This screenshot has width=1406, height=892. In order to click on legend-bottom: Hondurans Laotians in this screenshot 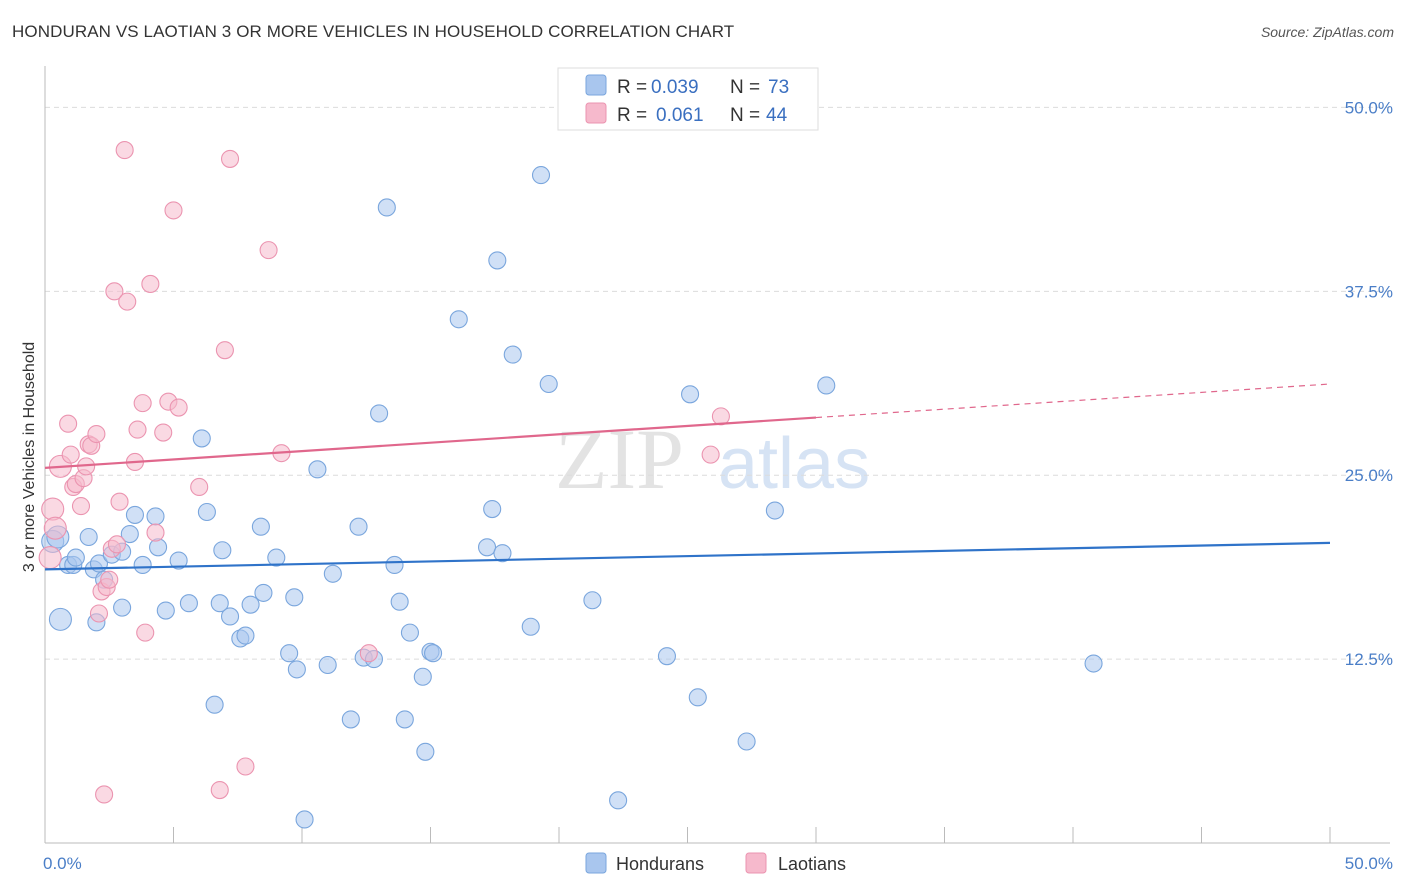, I will do `click(715, 863)`.